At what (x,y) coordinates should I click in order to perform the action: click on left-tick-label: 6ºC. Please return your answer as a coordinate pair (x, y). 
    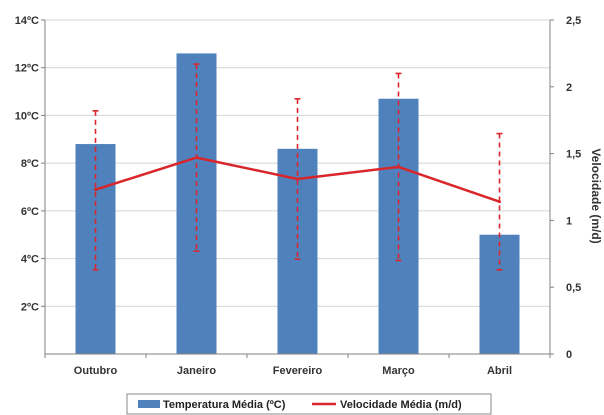
    Looking at the image, I should click on (30, 212).